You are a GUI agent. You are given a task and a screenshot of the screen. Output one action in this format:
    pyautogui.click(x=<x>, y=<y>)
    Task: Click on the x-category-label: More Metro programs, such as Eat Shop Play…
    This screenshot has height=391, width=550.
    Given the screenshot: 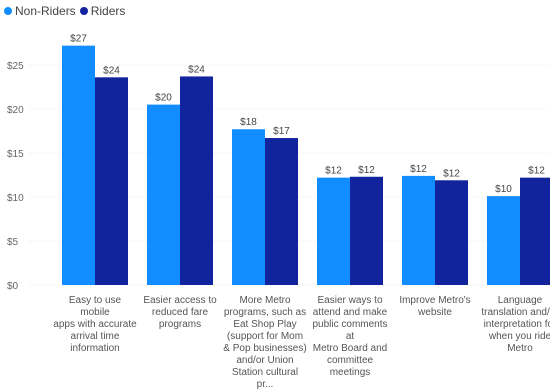 What is the action you would take?
    pyautogui.click(x=265, y=342)
    